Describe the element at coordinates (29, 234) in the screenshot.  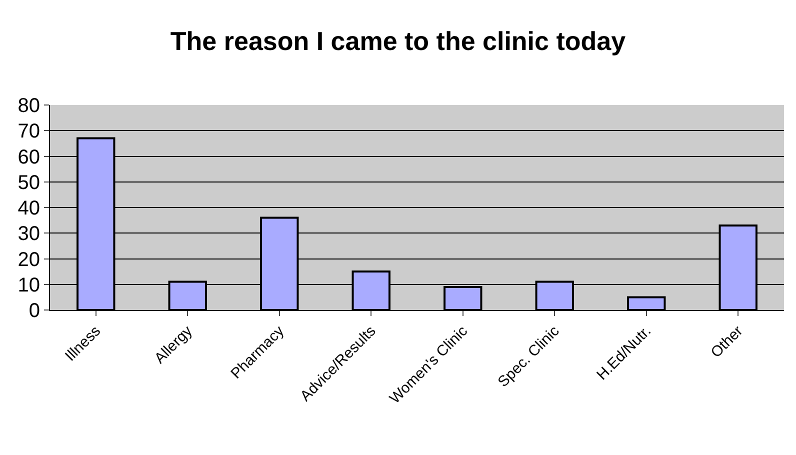
I see `y-tick-label: 30` at that location.